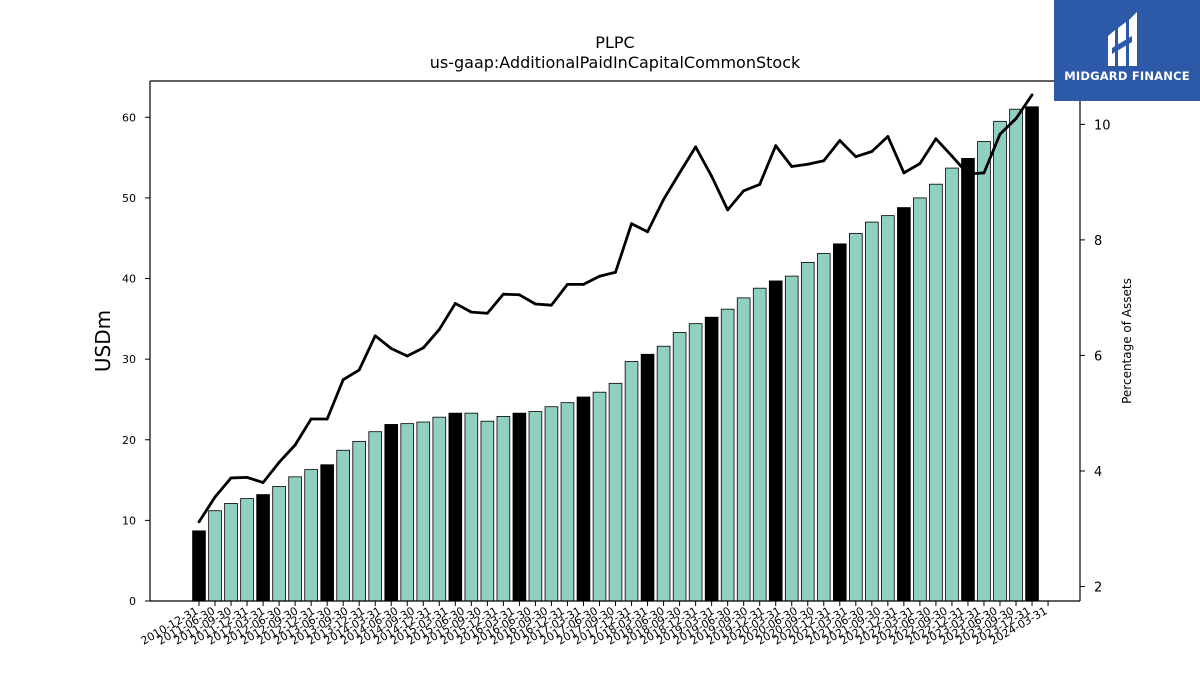 The image size is (1200, 675). What do you see at coordinates (129, 359) in the screenshot?
I see `y-tick-label: 30` at bounding box center [129, 359].